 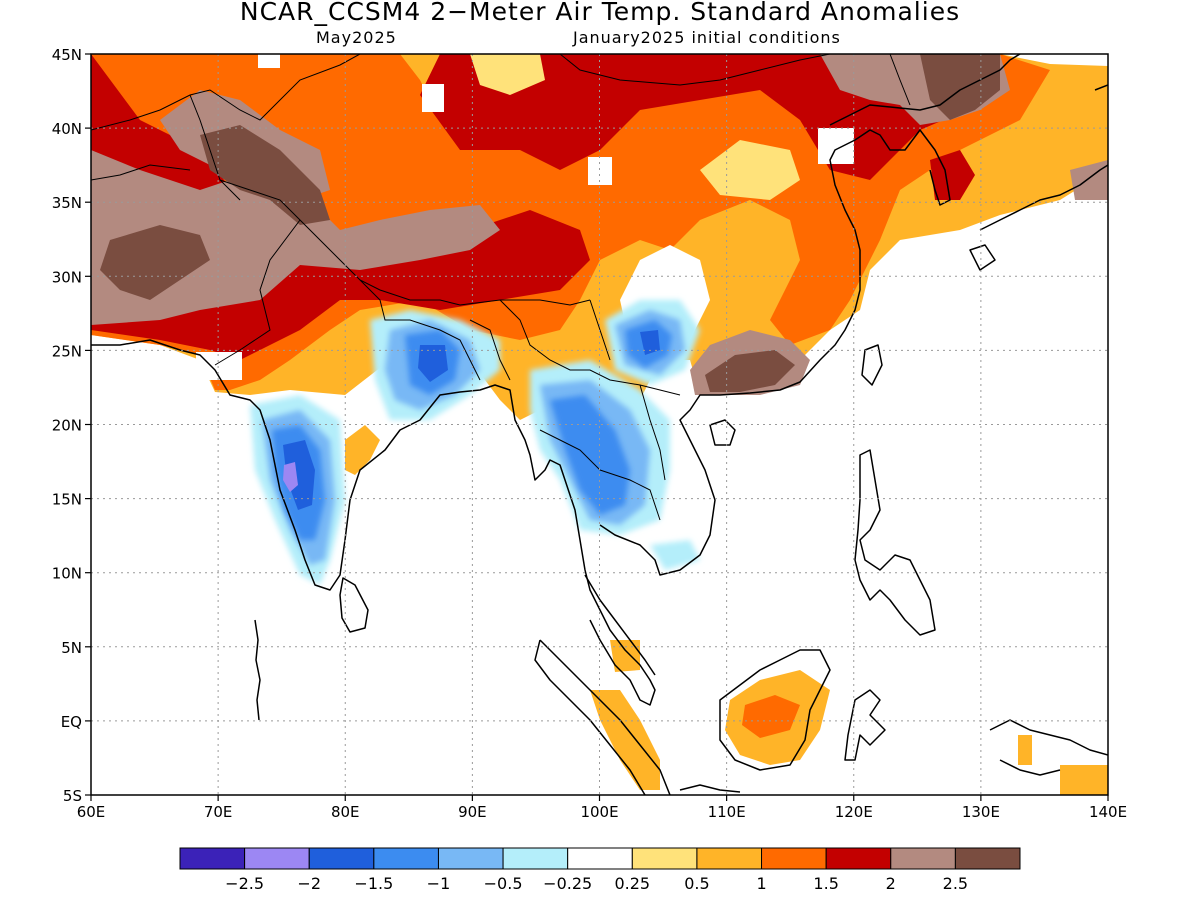 What do you see at coordinates (362, 450) in the screenshot?
I see `anomaly-region-warm-india-east-coast` at bounding box center [362, 450].